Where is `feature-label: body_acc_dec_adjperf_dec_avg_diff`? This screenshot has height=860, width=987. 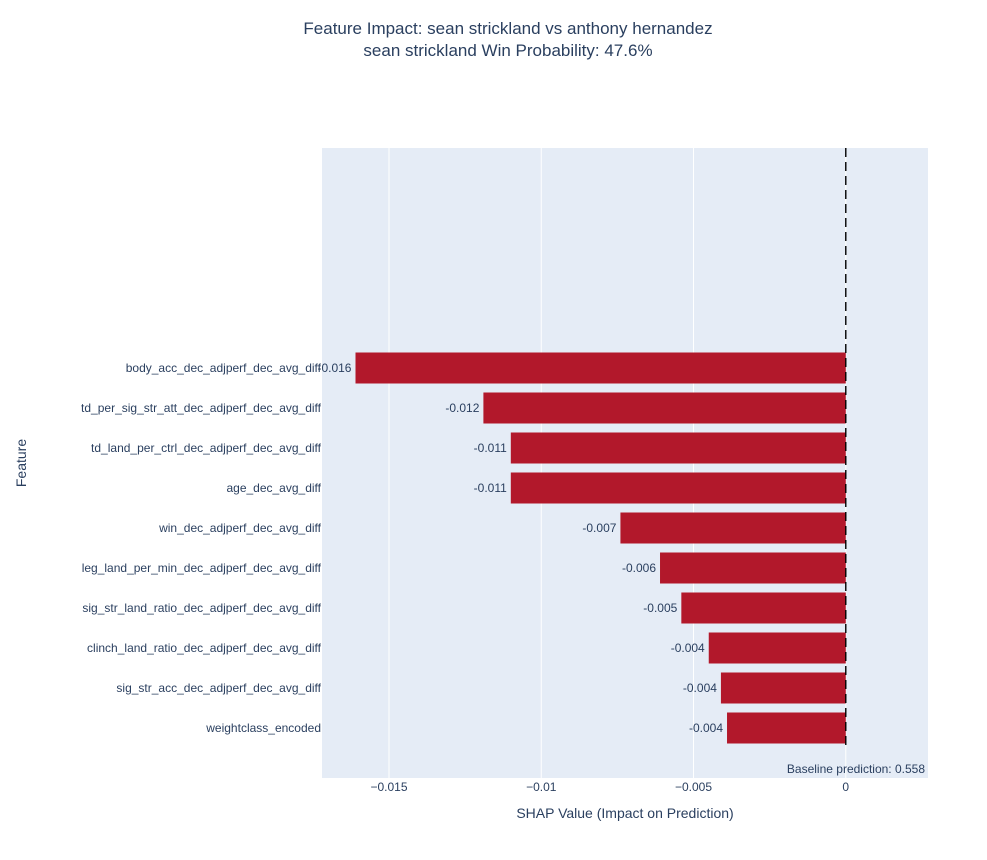
feature-label: body_acc_dec_adjperf_dec_avg_diff is located at coordinates (224, 368).